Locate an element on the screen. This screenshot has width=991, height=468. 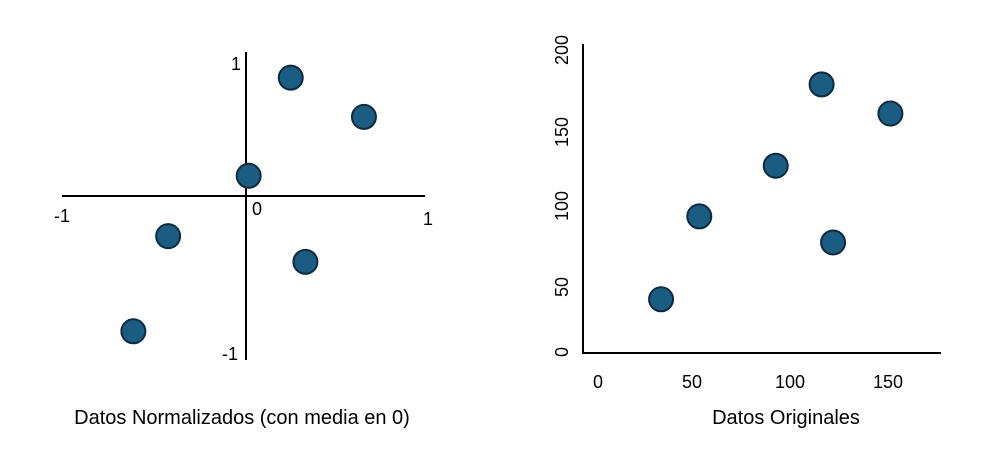
y-tick-label: 1 is located at coordinates (236, 64).